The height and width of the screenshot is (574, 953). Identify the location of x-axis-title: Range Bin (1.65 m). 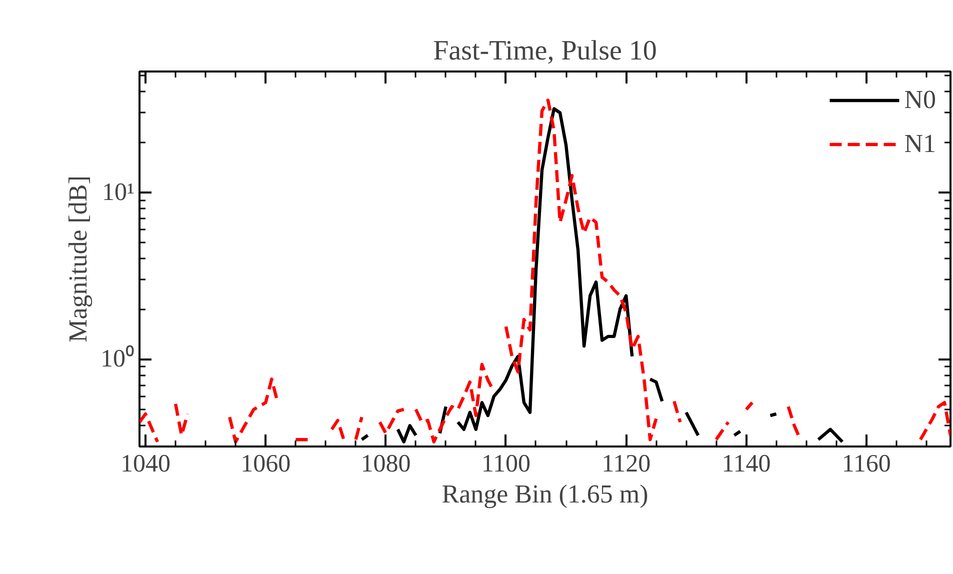
(545, 494).